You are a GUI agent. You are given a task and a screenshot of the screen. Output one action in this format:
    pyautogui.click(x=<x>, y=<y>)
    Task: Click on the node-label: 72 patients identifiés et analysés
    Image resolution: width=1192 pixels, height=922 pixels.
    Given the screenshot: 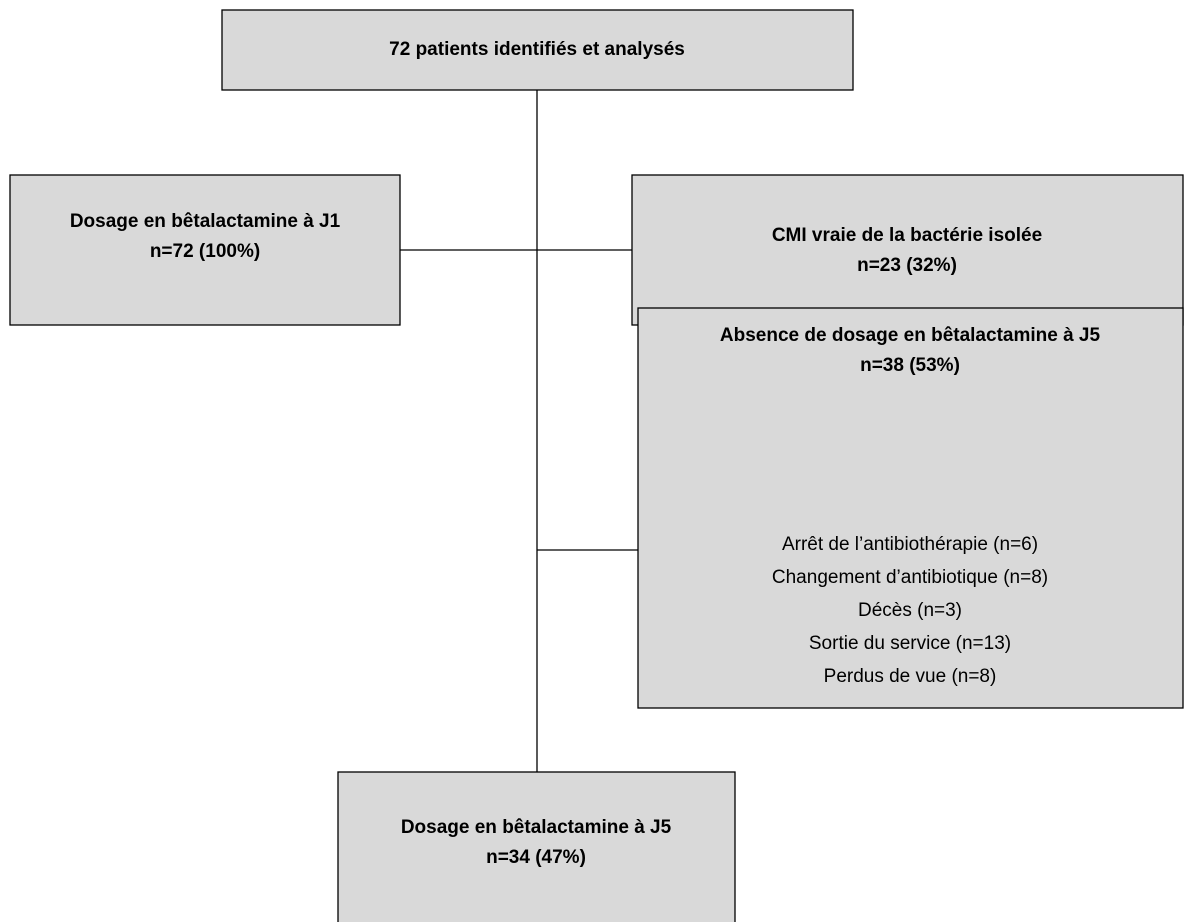 What is the action you would take?
    pyautogui.click(x=537, y=49)
    